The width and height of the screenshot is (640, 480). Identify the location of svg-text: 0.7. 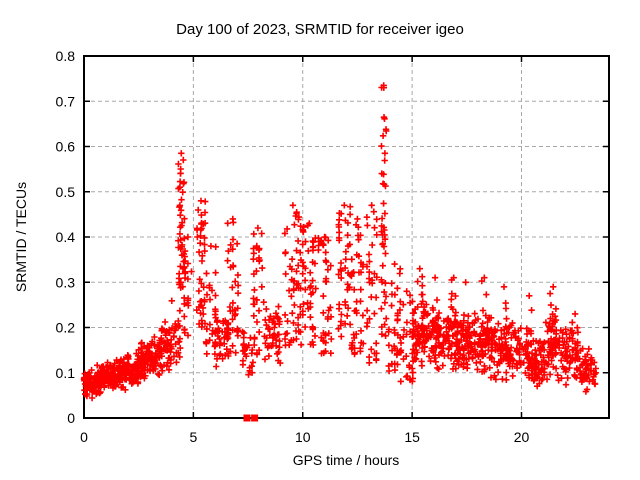
(66, 101).